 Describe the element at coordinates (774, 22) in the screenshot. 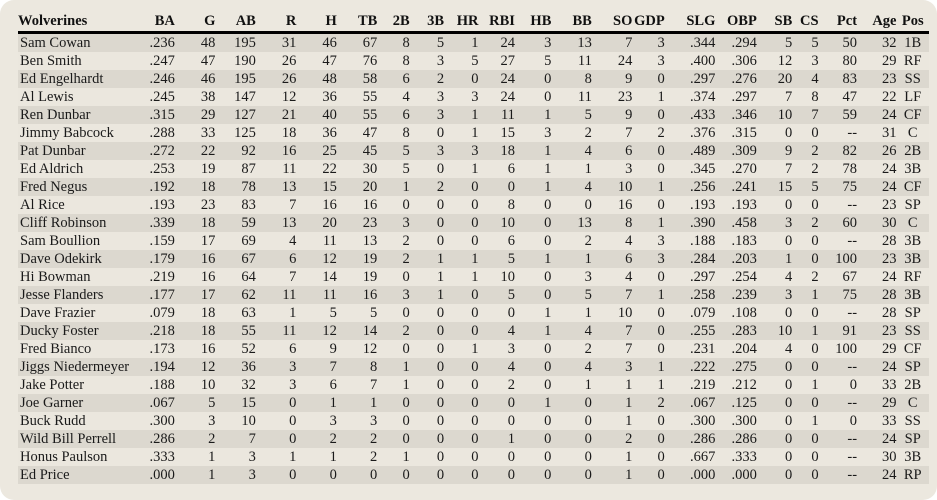

I see `column-header-sb: SB` at that location.